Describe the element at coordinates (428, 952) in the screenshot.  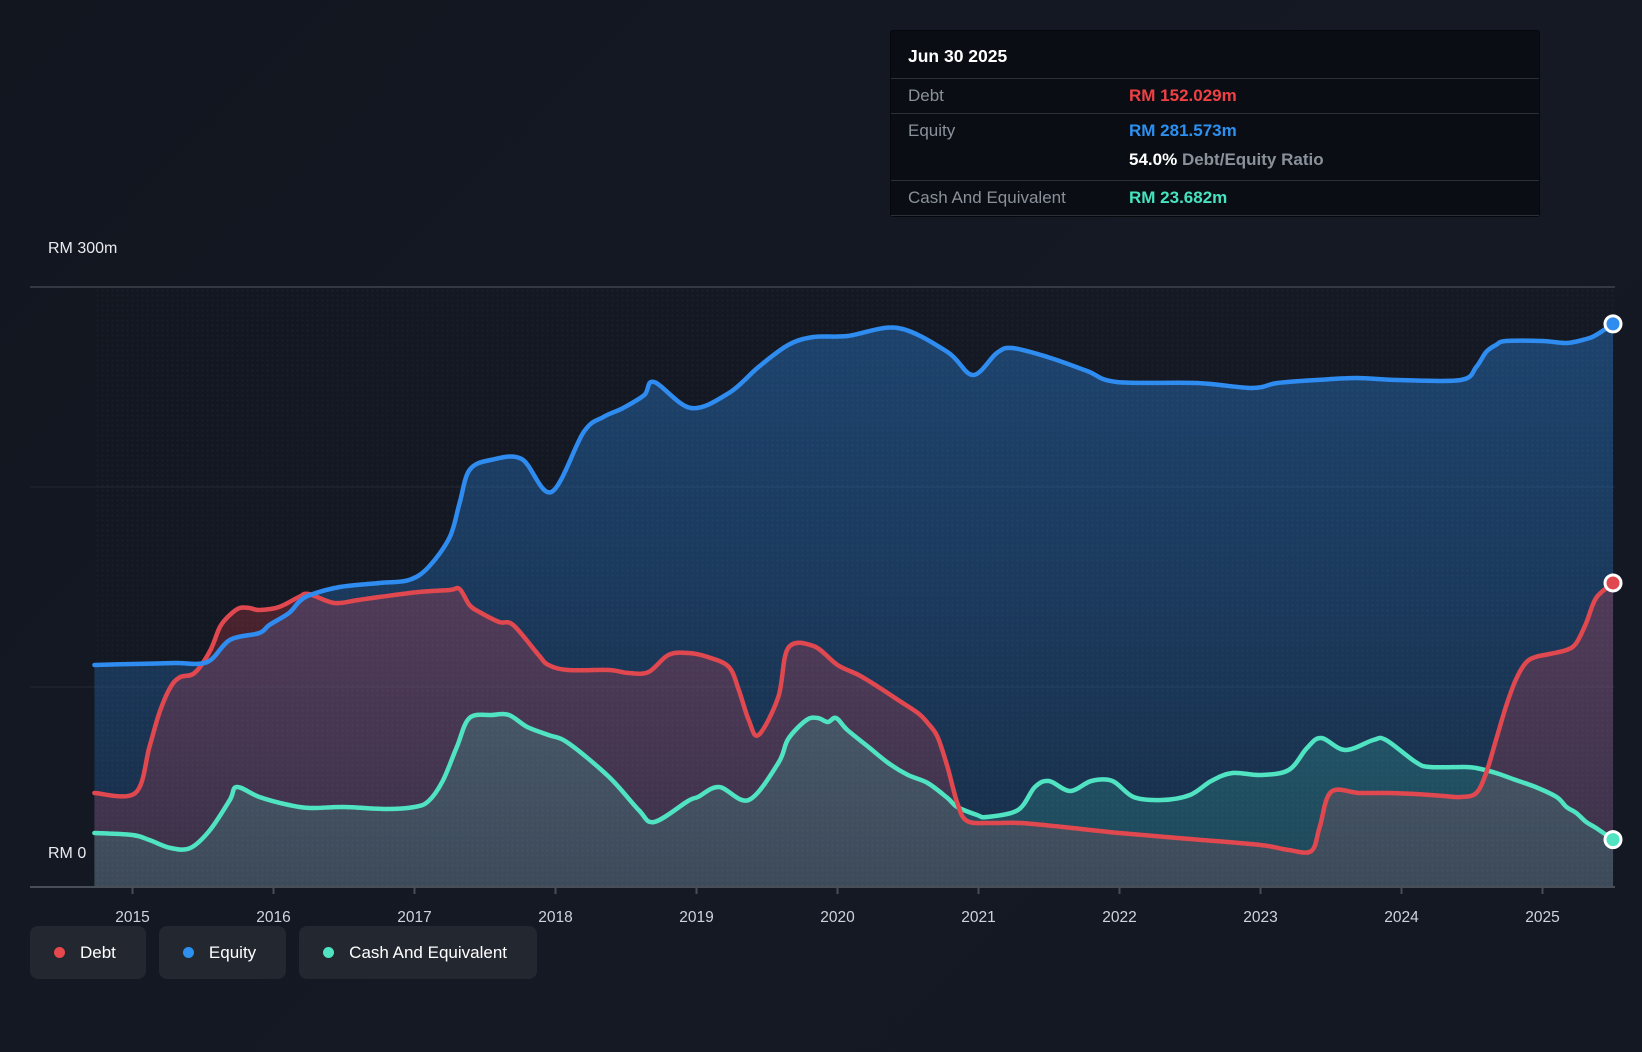
I see `legend-cash-label: Cash And Equivalent` at that location.